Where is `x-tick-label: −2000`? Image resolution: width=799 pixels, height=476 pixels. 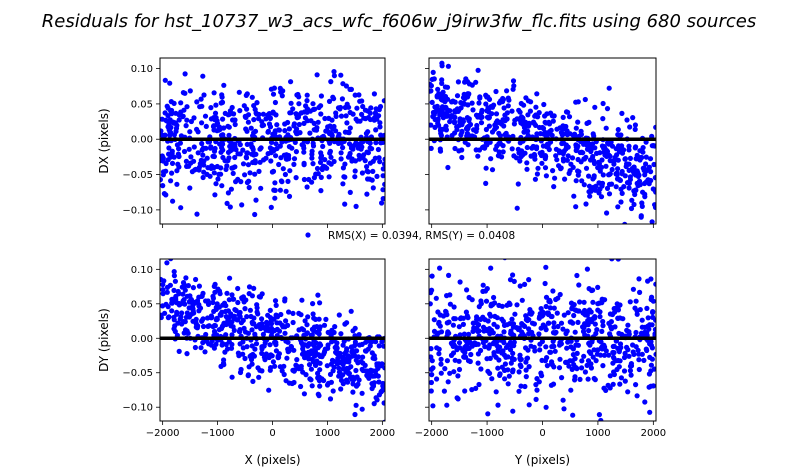 x-tick-label: −2000 is located at coordinates (432, 433).